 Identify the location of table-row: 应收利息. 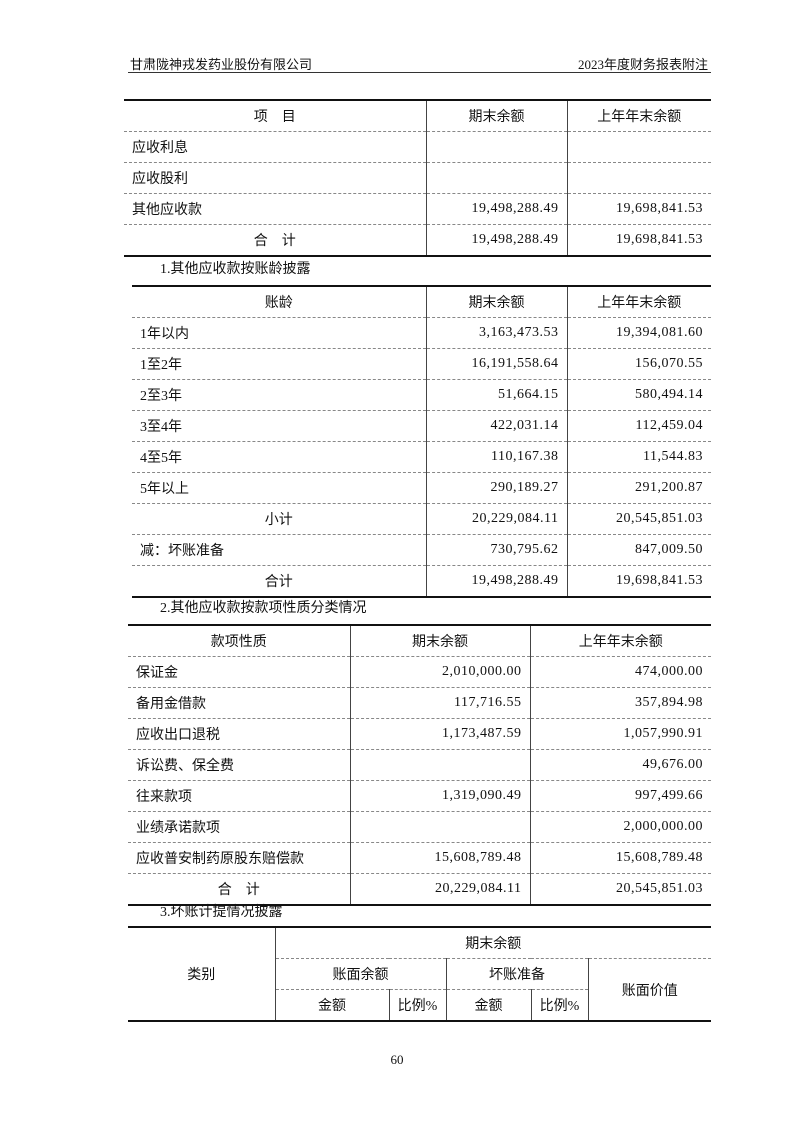
(417, 147).